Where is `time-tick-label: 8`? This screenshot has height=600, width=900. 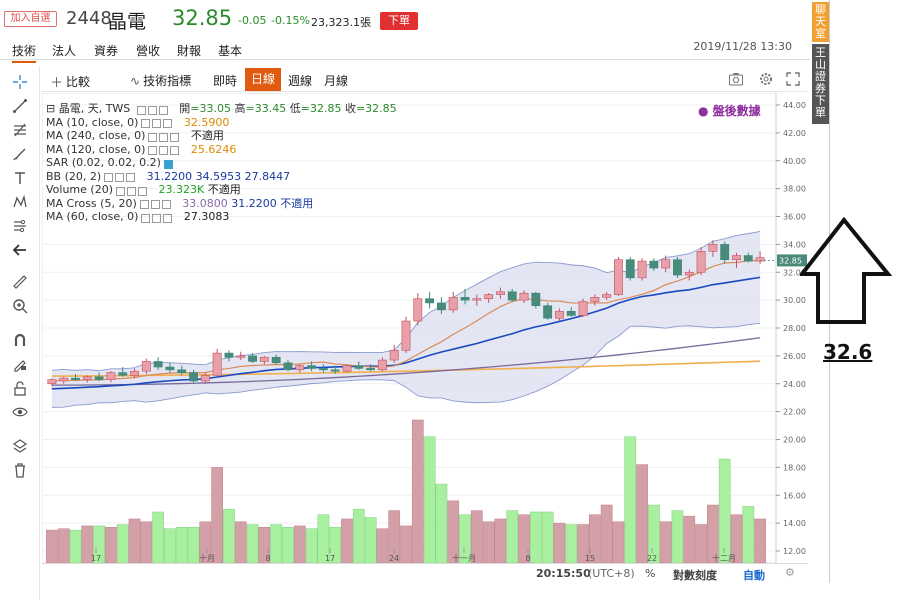 time-tick-label: 8 is located at coordinates (527, 558).